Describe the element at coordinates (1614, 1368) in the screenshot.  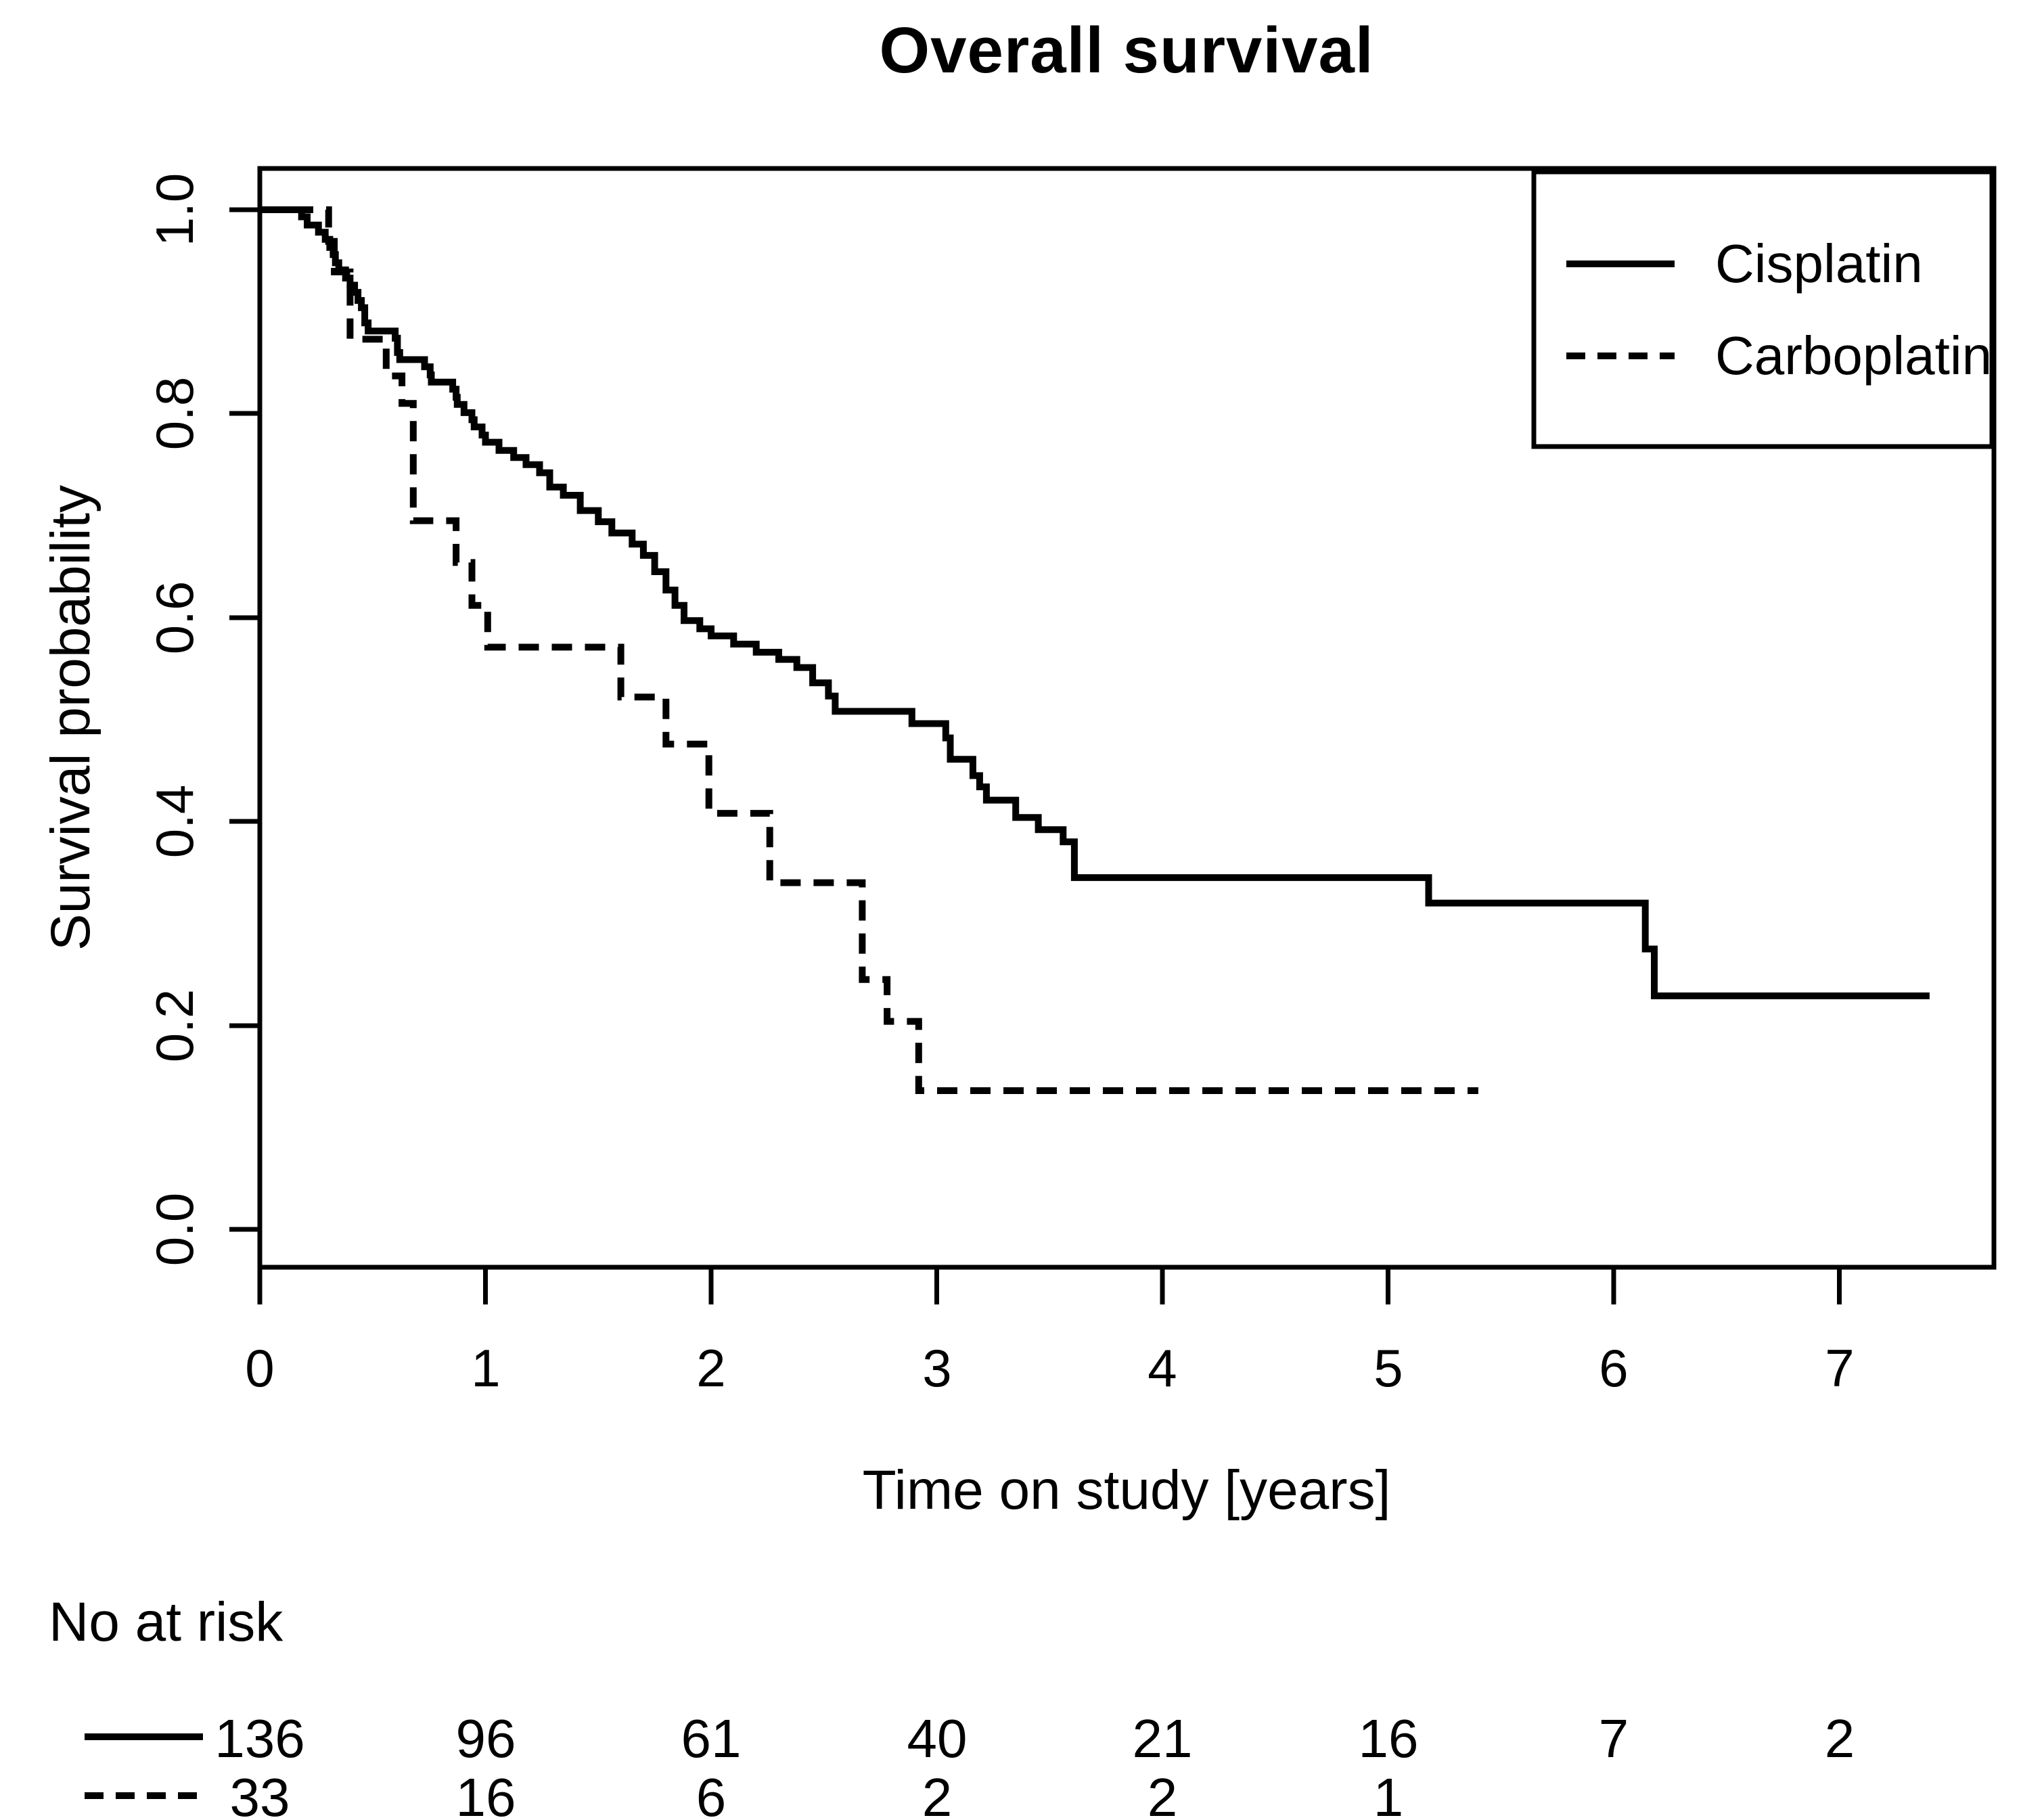
I see `x-tick-label-6: 6` at that location.